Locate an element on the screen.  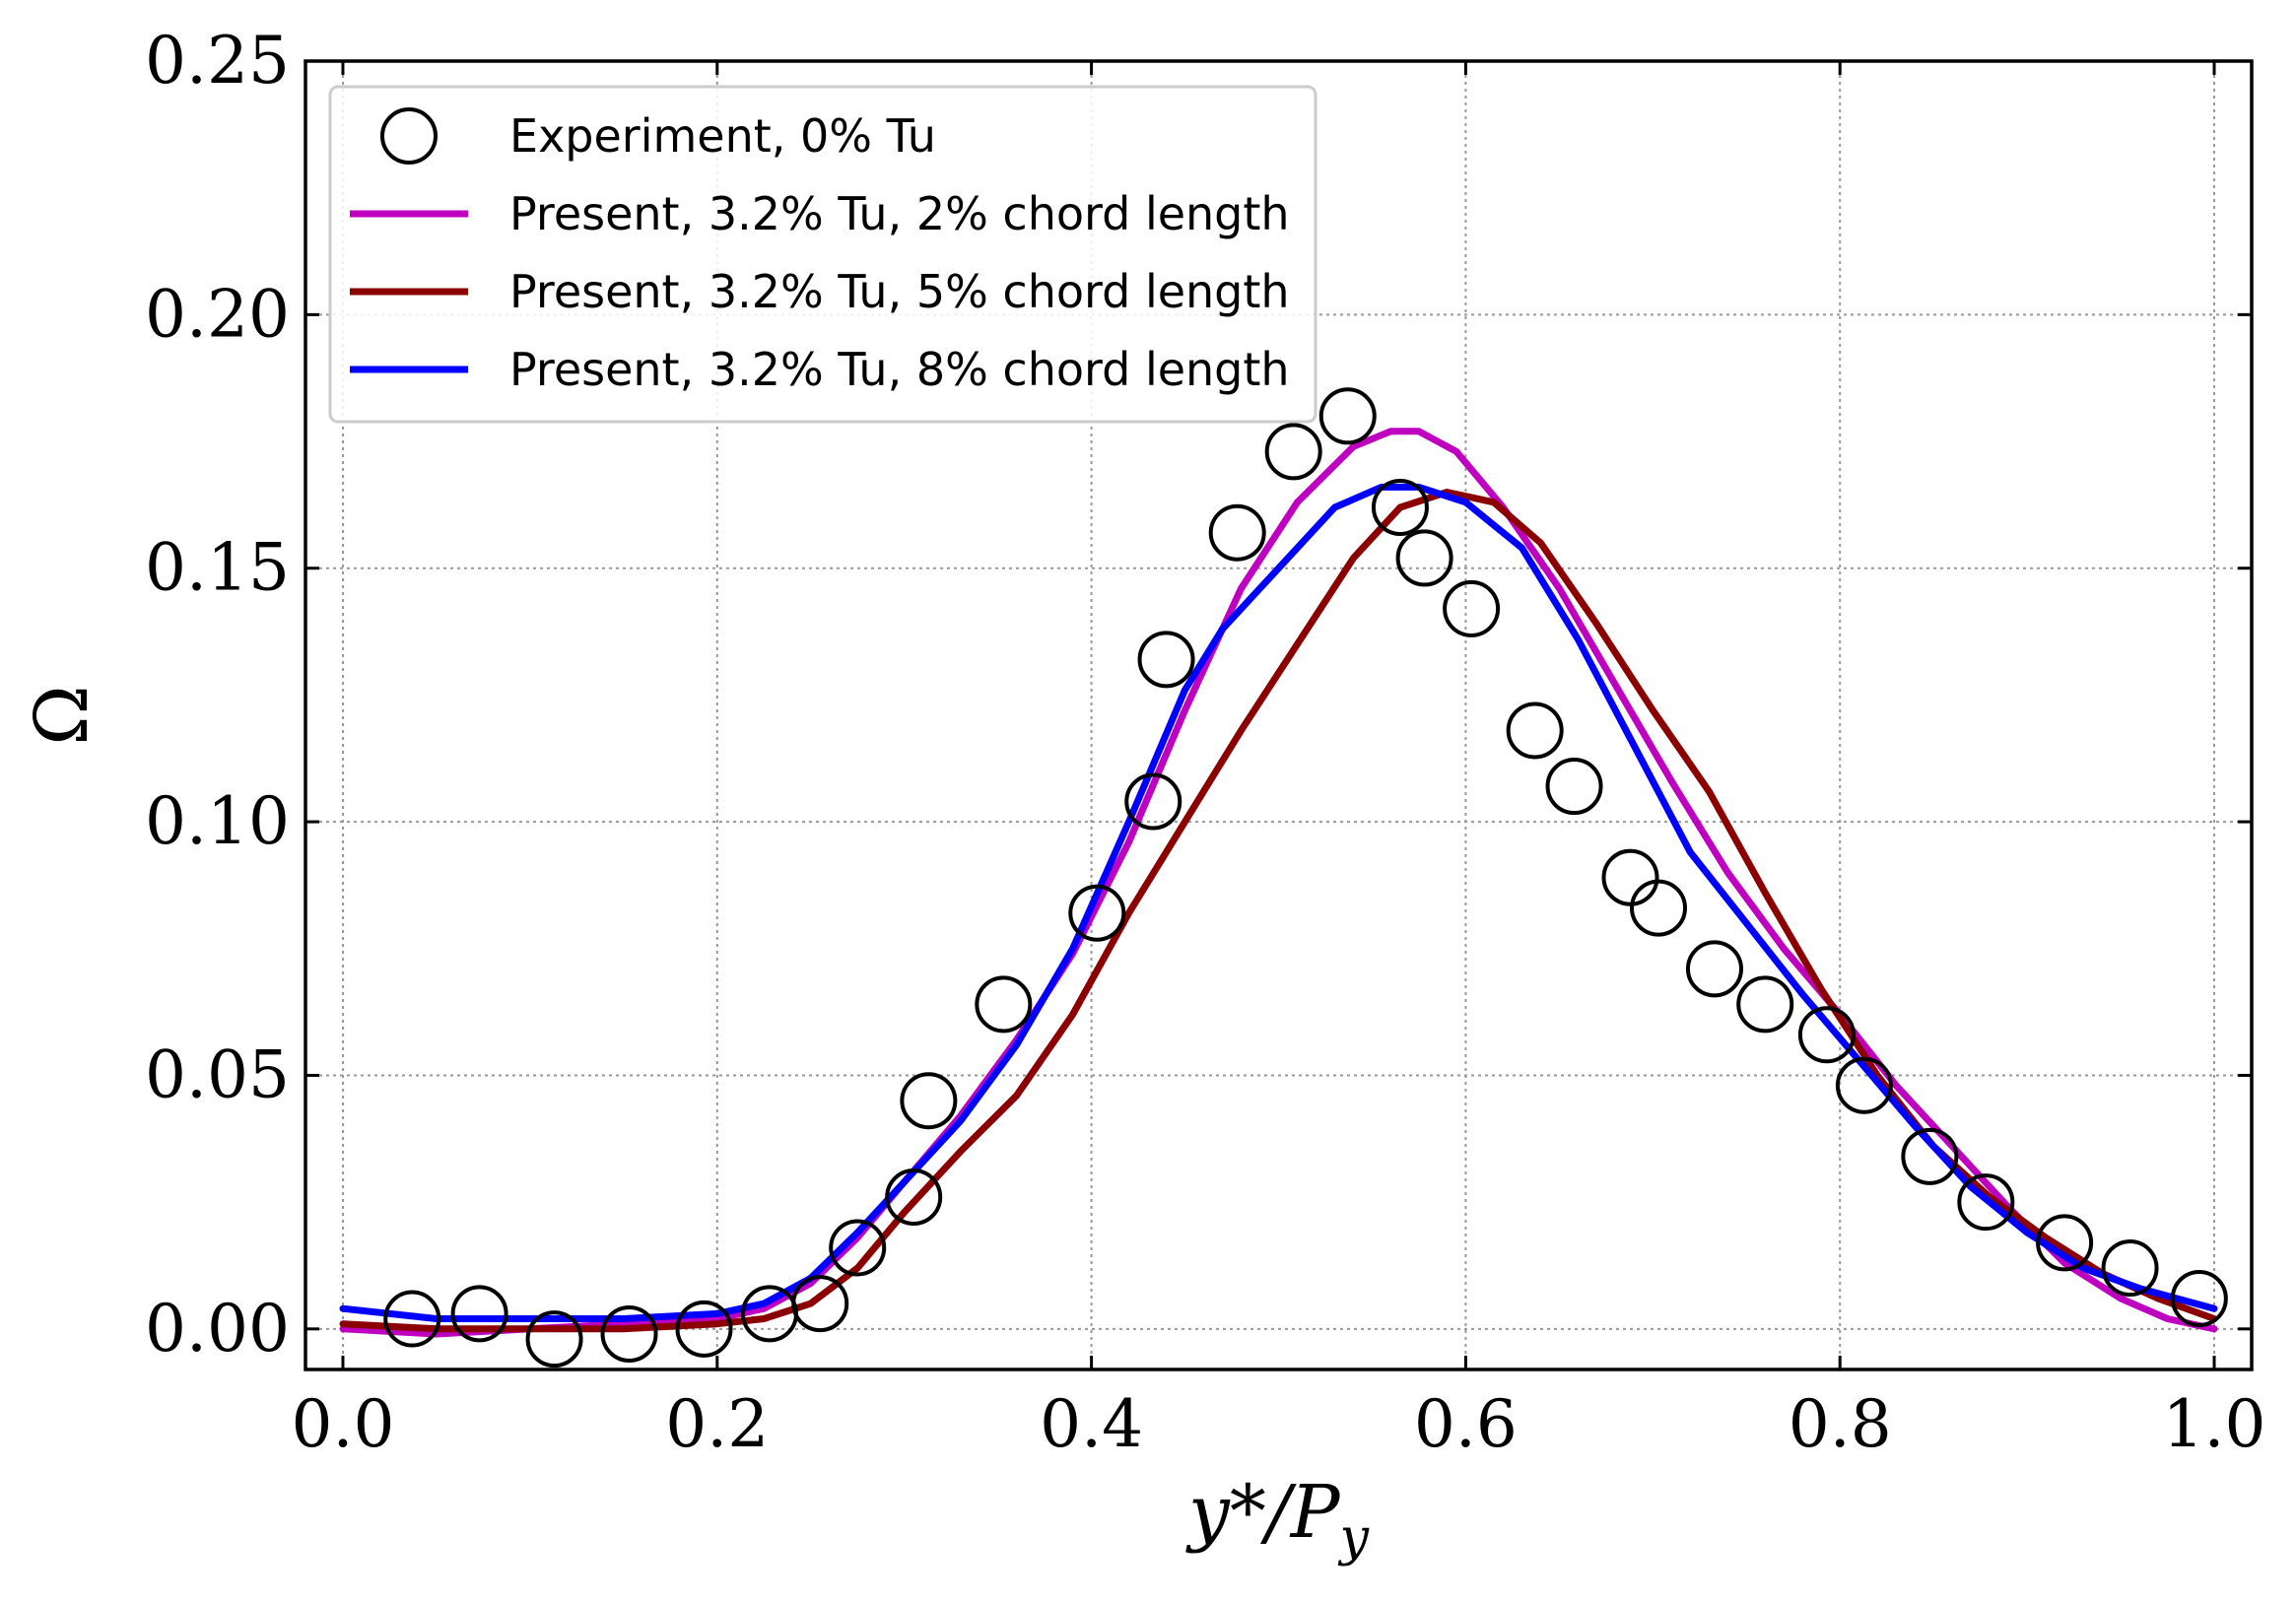
x-axis-label: y*/Py is located at coordinates (1277, 1519).